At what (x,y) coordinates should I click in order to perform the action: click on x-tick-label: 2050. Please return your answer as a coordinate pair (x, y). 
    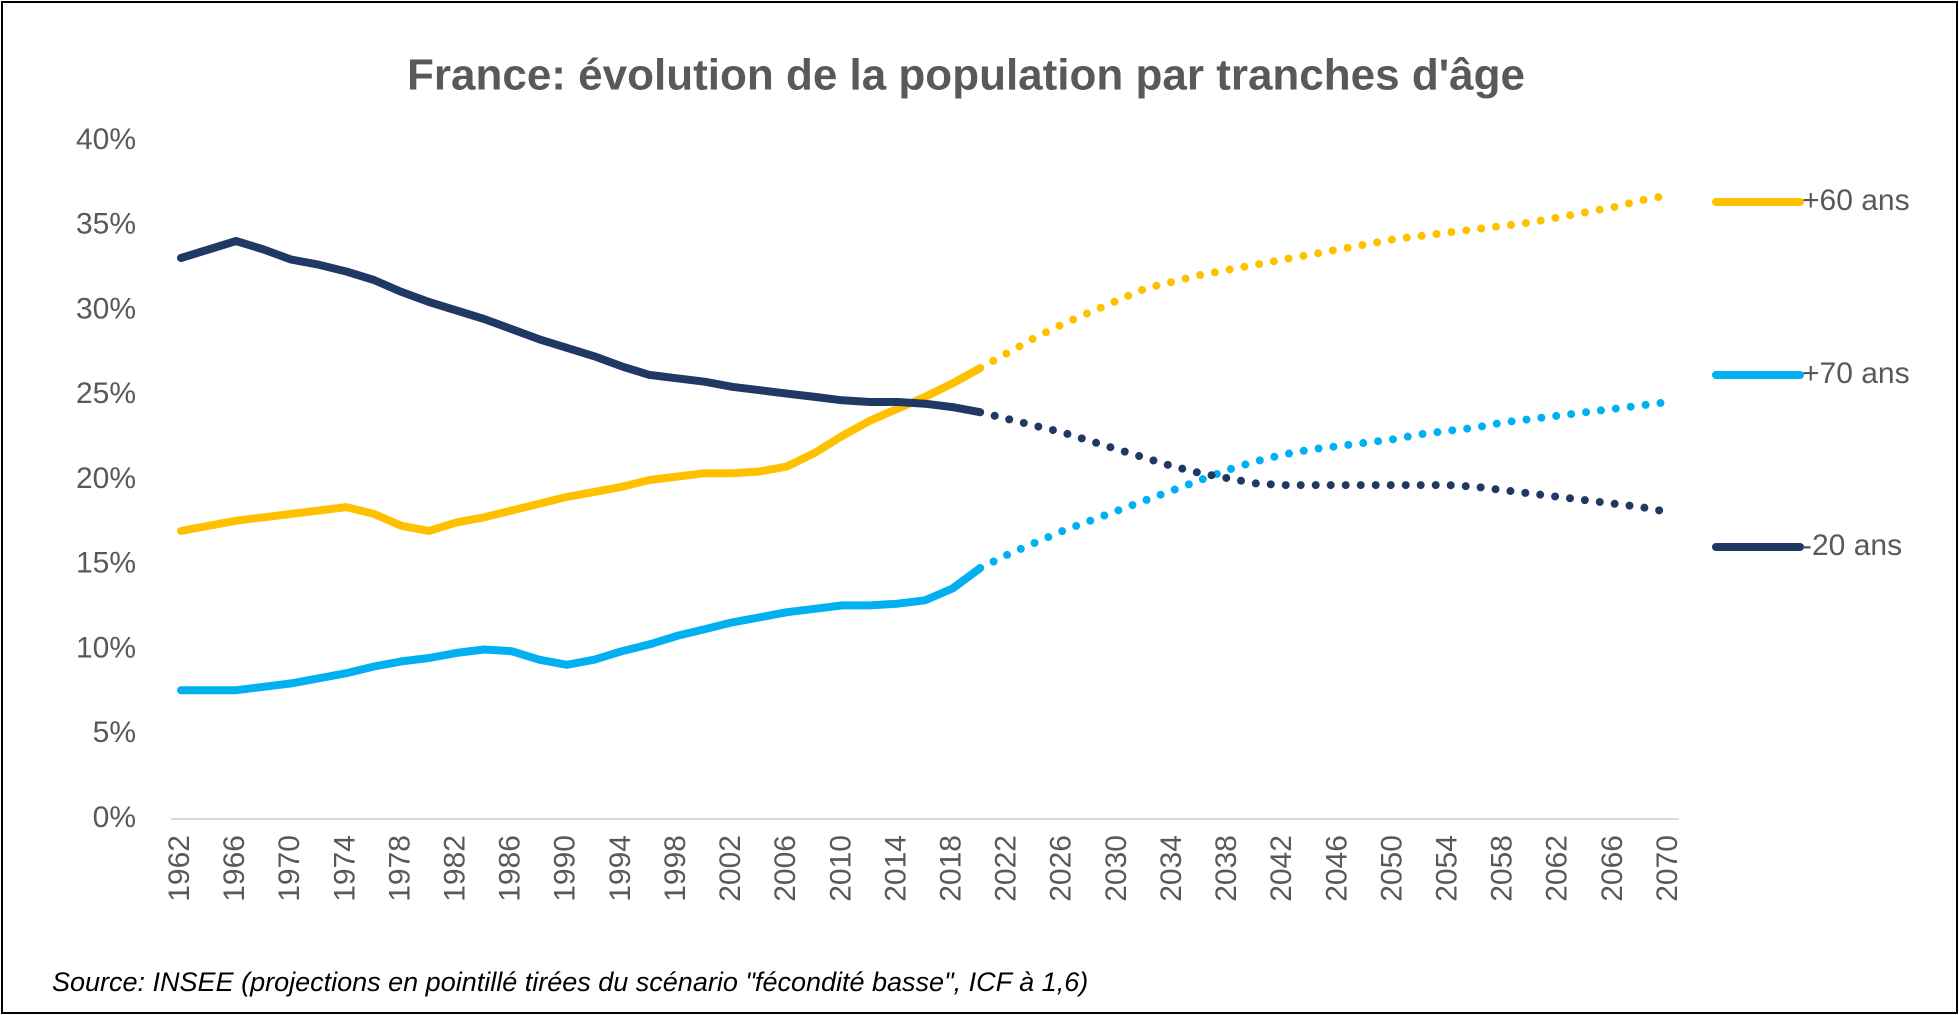
    Looking at the image, I should click on (1391, 868).